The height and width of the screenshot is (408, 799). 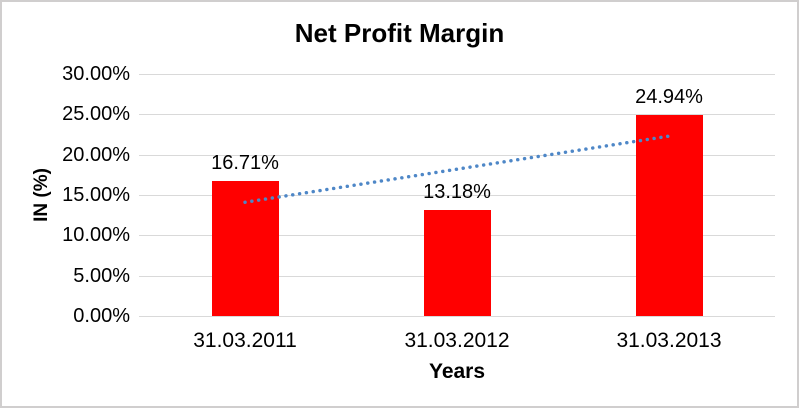 What do you see at coordinates (101, 275) in the screenshot?
I see `y-axis-tick-label: 5.00%` at bounding box center [101, 275].